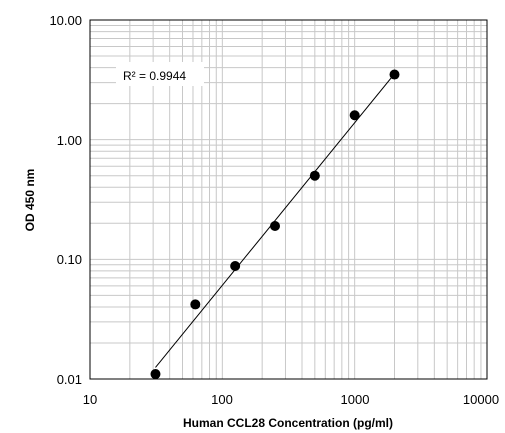  I want to click on x-axis-title: Human CCL28 Concentration (pg/ml), so click(288, 423).